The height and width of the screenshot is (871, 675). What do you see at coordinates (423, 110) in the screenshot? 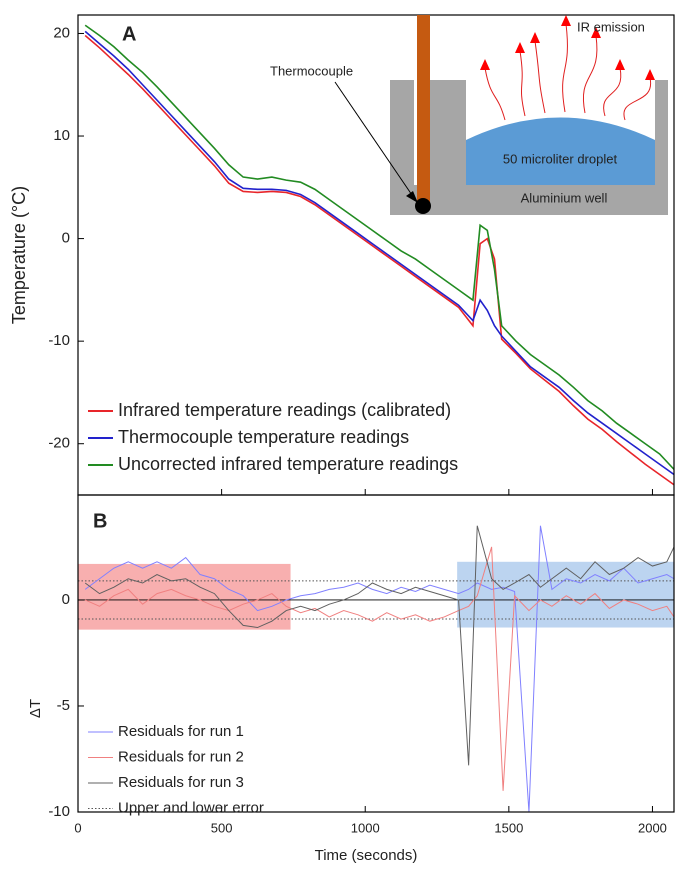
I see `probe` at bounding box center [423, 110].